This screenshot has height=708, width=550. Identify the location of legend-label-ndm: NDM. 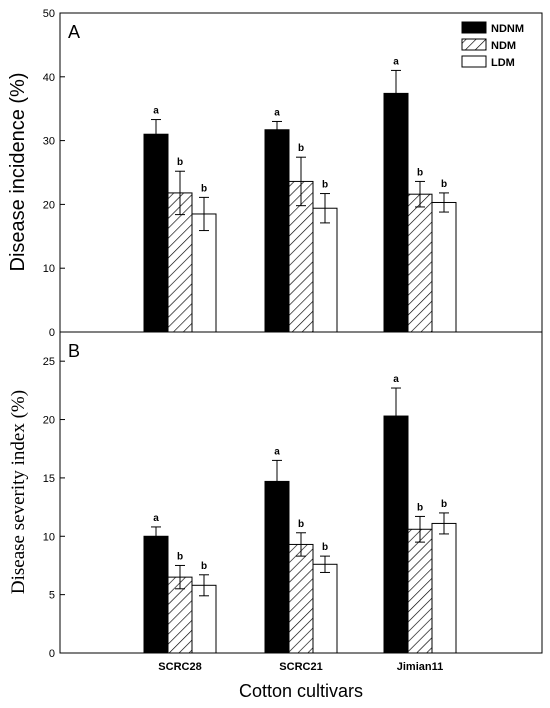
(503, 46).